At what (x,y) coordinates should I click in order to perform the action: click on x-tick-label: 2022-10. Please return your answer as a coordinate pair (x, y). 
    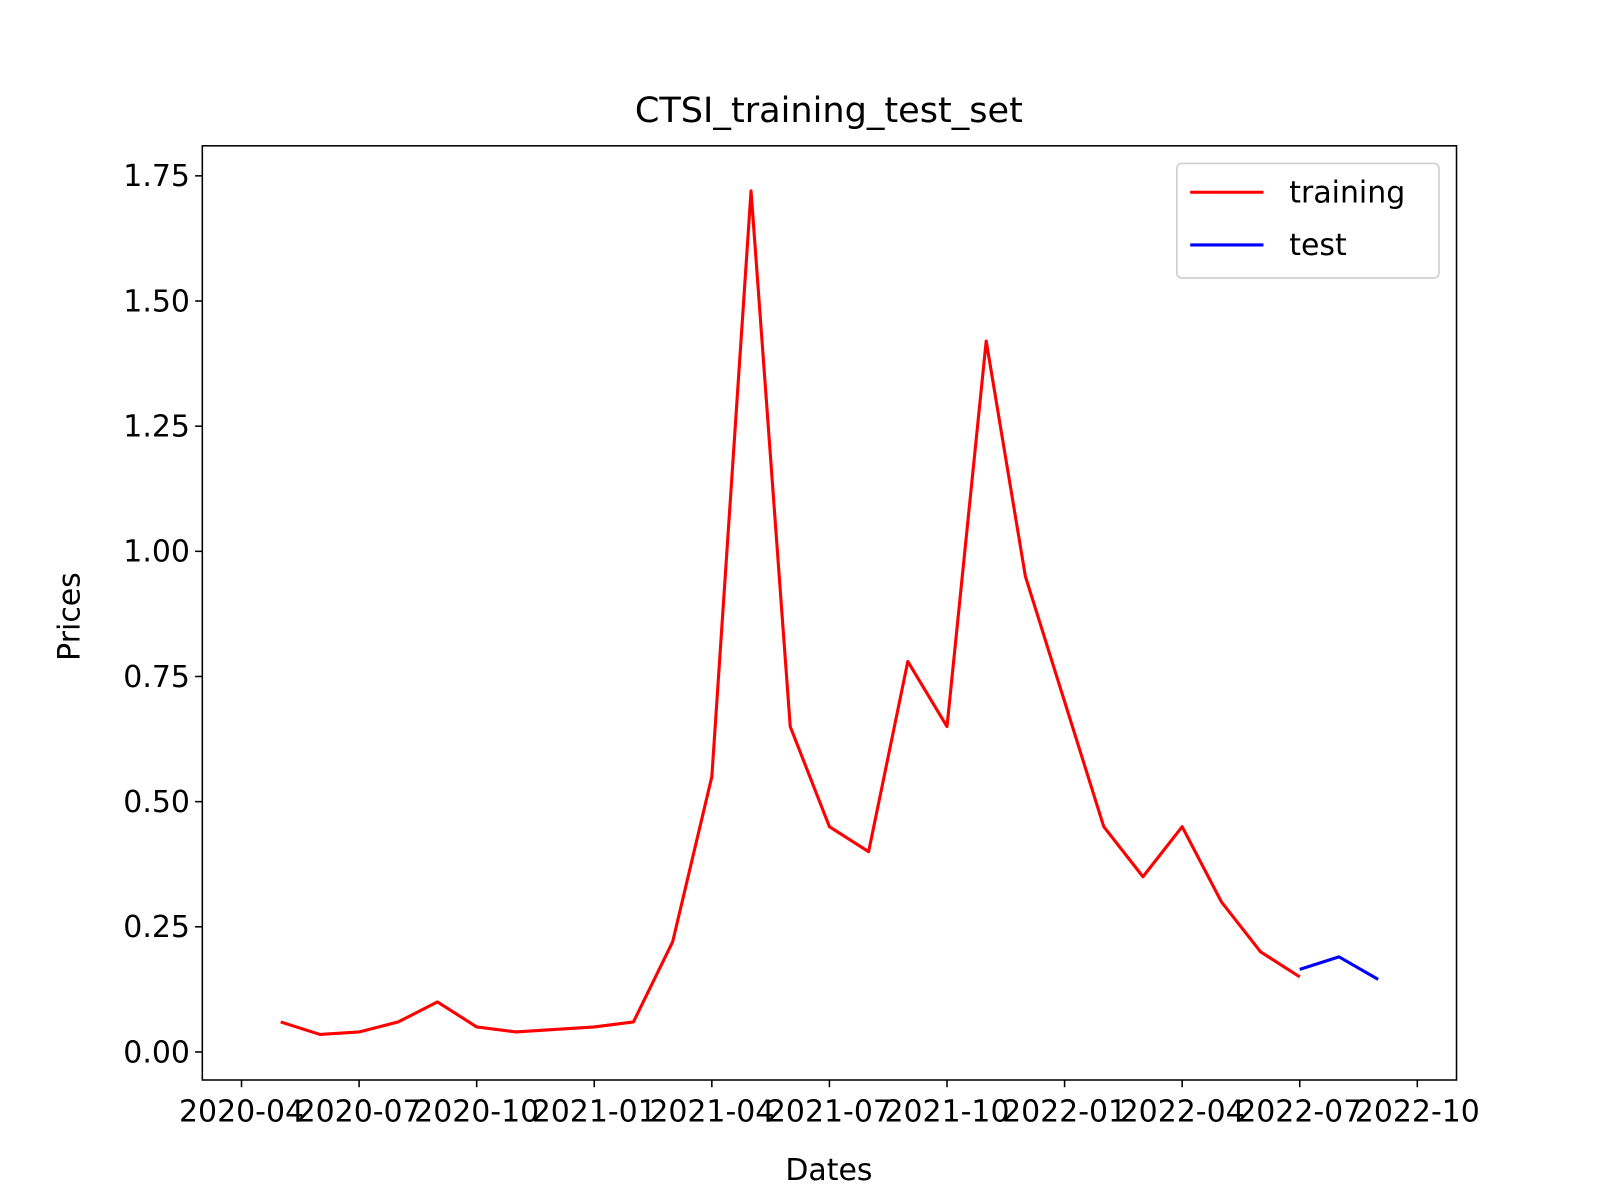
    Looking at the image, I should click on (1417, 1111).